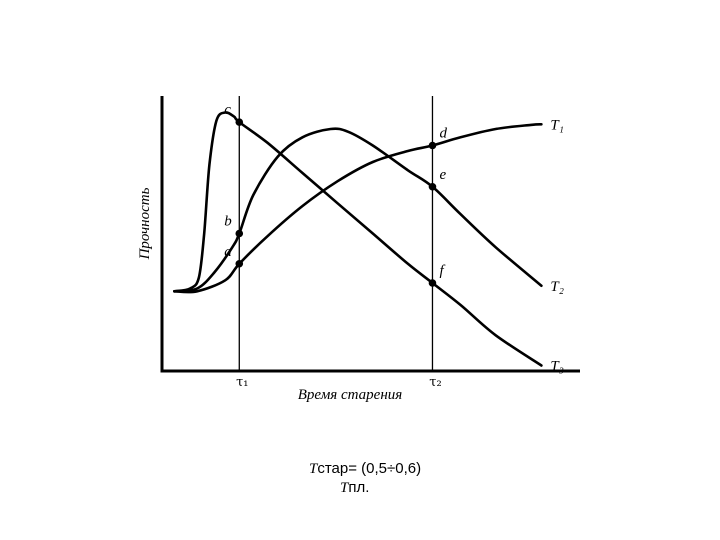 The width and height of the screenshot is (720, 540). I want to click on caption-line-1: Tстар= (0,5÷0,6), so click(365, 469).